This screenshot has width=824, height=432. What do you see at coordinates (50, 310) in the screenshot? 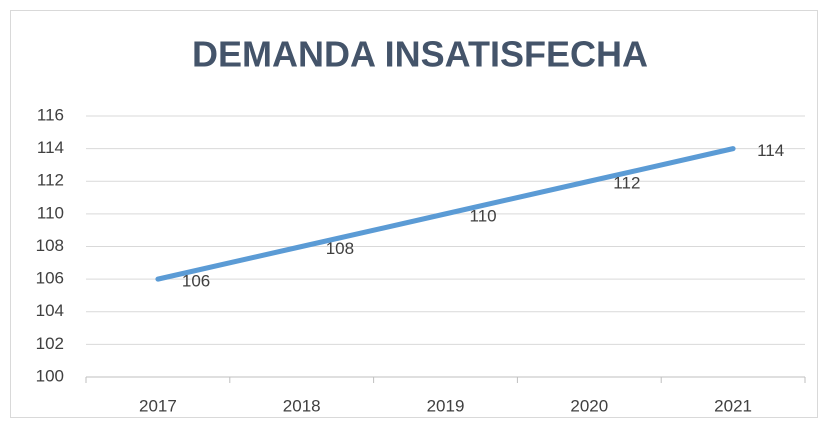
I see `y-tick-label: 104` at bounding box center [50, 310].